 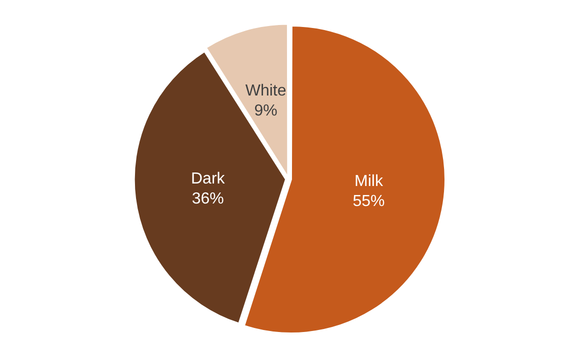 What do you see at coordinates (208, 179) in the screenshot?
I see `slice-label: Dark` at bounding box center [208, 179].